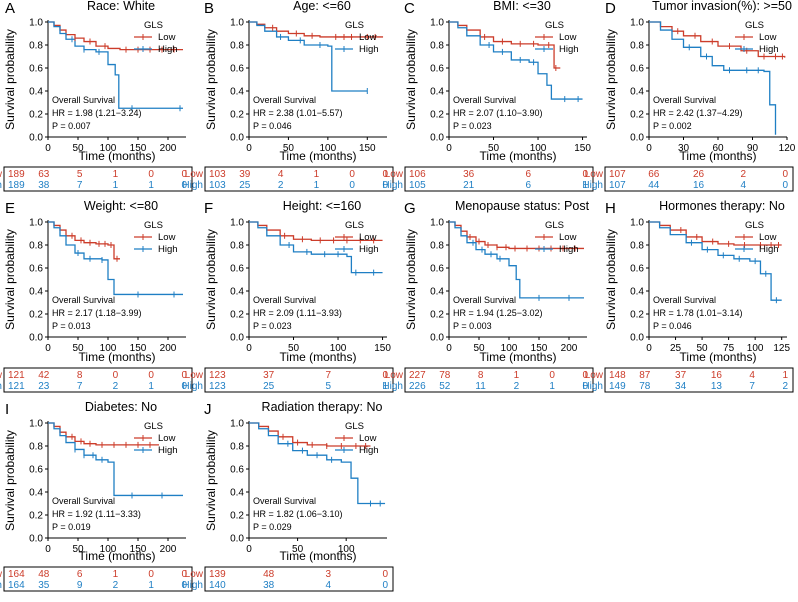 This screenshot has width=798, height=602. What do you see at coordinates (297, 313) in the screenshot?
I see `hazard-ratio: HR = 2.09 (1.11−3.93)` at bounding box center [297, 313].